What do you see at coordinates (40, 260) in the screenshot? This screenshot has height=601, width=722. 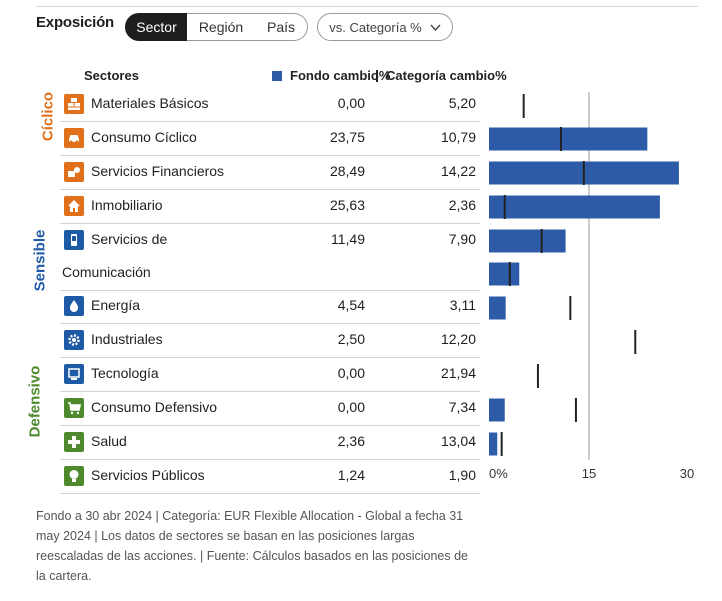 I see `group-label-sensible: Sensible` at bounding box center [40, 260].